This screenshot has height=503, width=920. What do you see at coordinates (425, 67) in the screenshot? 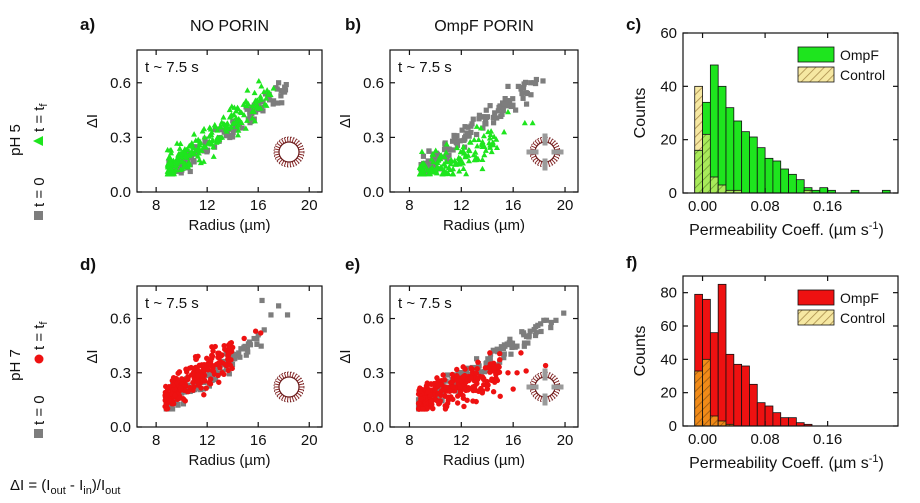
I see `time-annotation: t ~ 7.5 s` at bounding box center [425, 67].